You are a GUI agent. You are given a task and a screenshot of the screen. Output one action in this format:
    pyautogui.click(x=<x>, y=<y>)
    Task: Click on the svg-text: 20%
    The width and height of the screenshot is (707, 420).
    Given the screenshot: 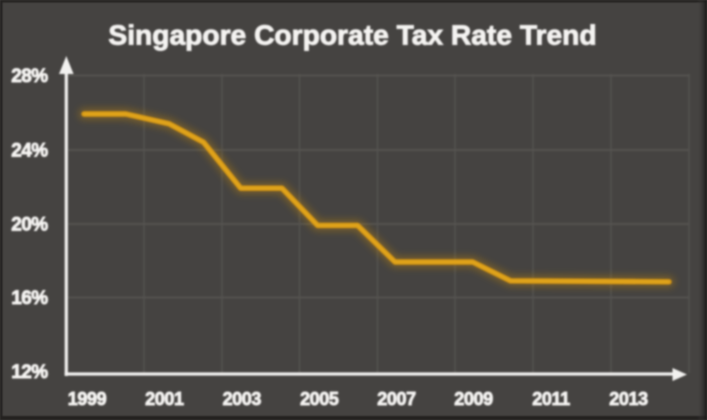 What is the action you would take?
    pyautogui.click(x=29, y=225)
    